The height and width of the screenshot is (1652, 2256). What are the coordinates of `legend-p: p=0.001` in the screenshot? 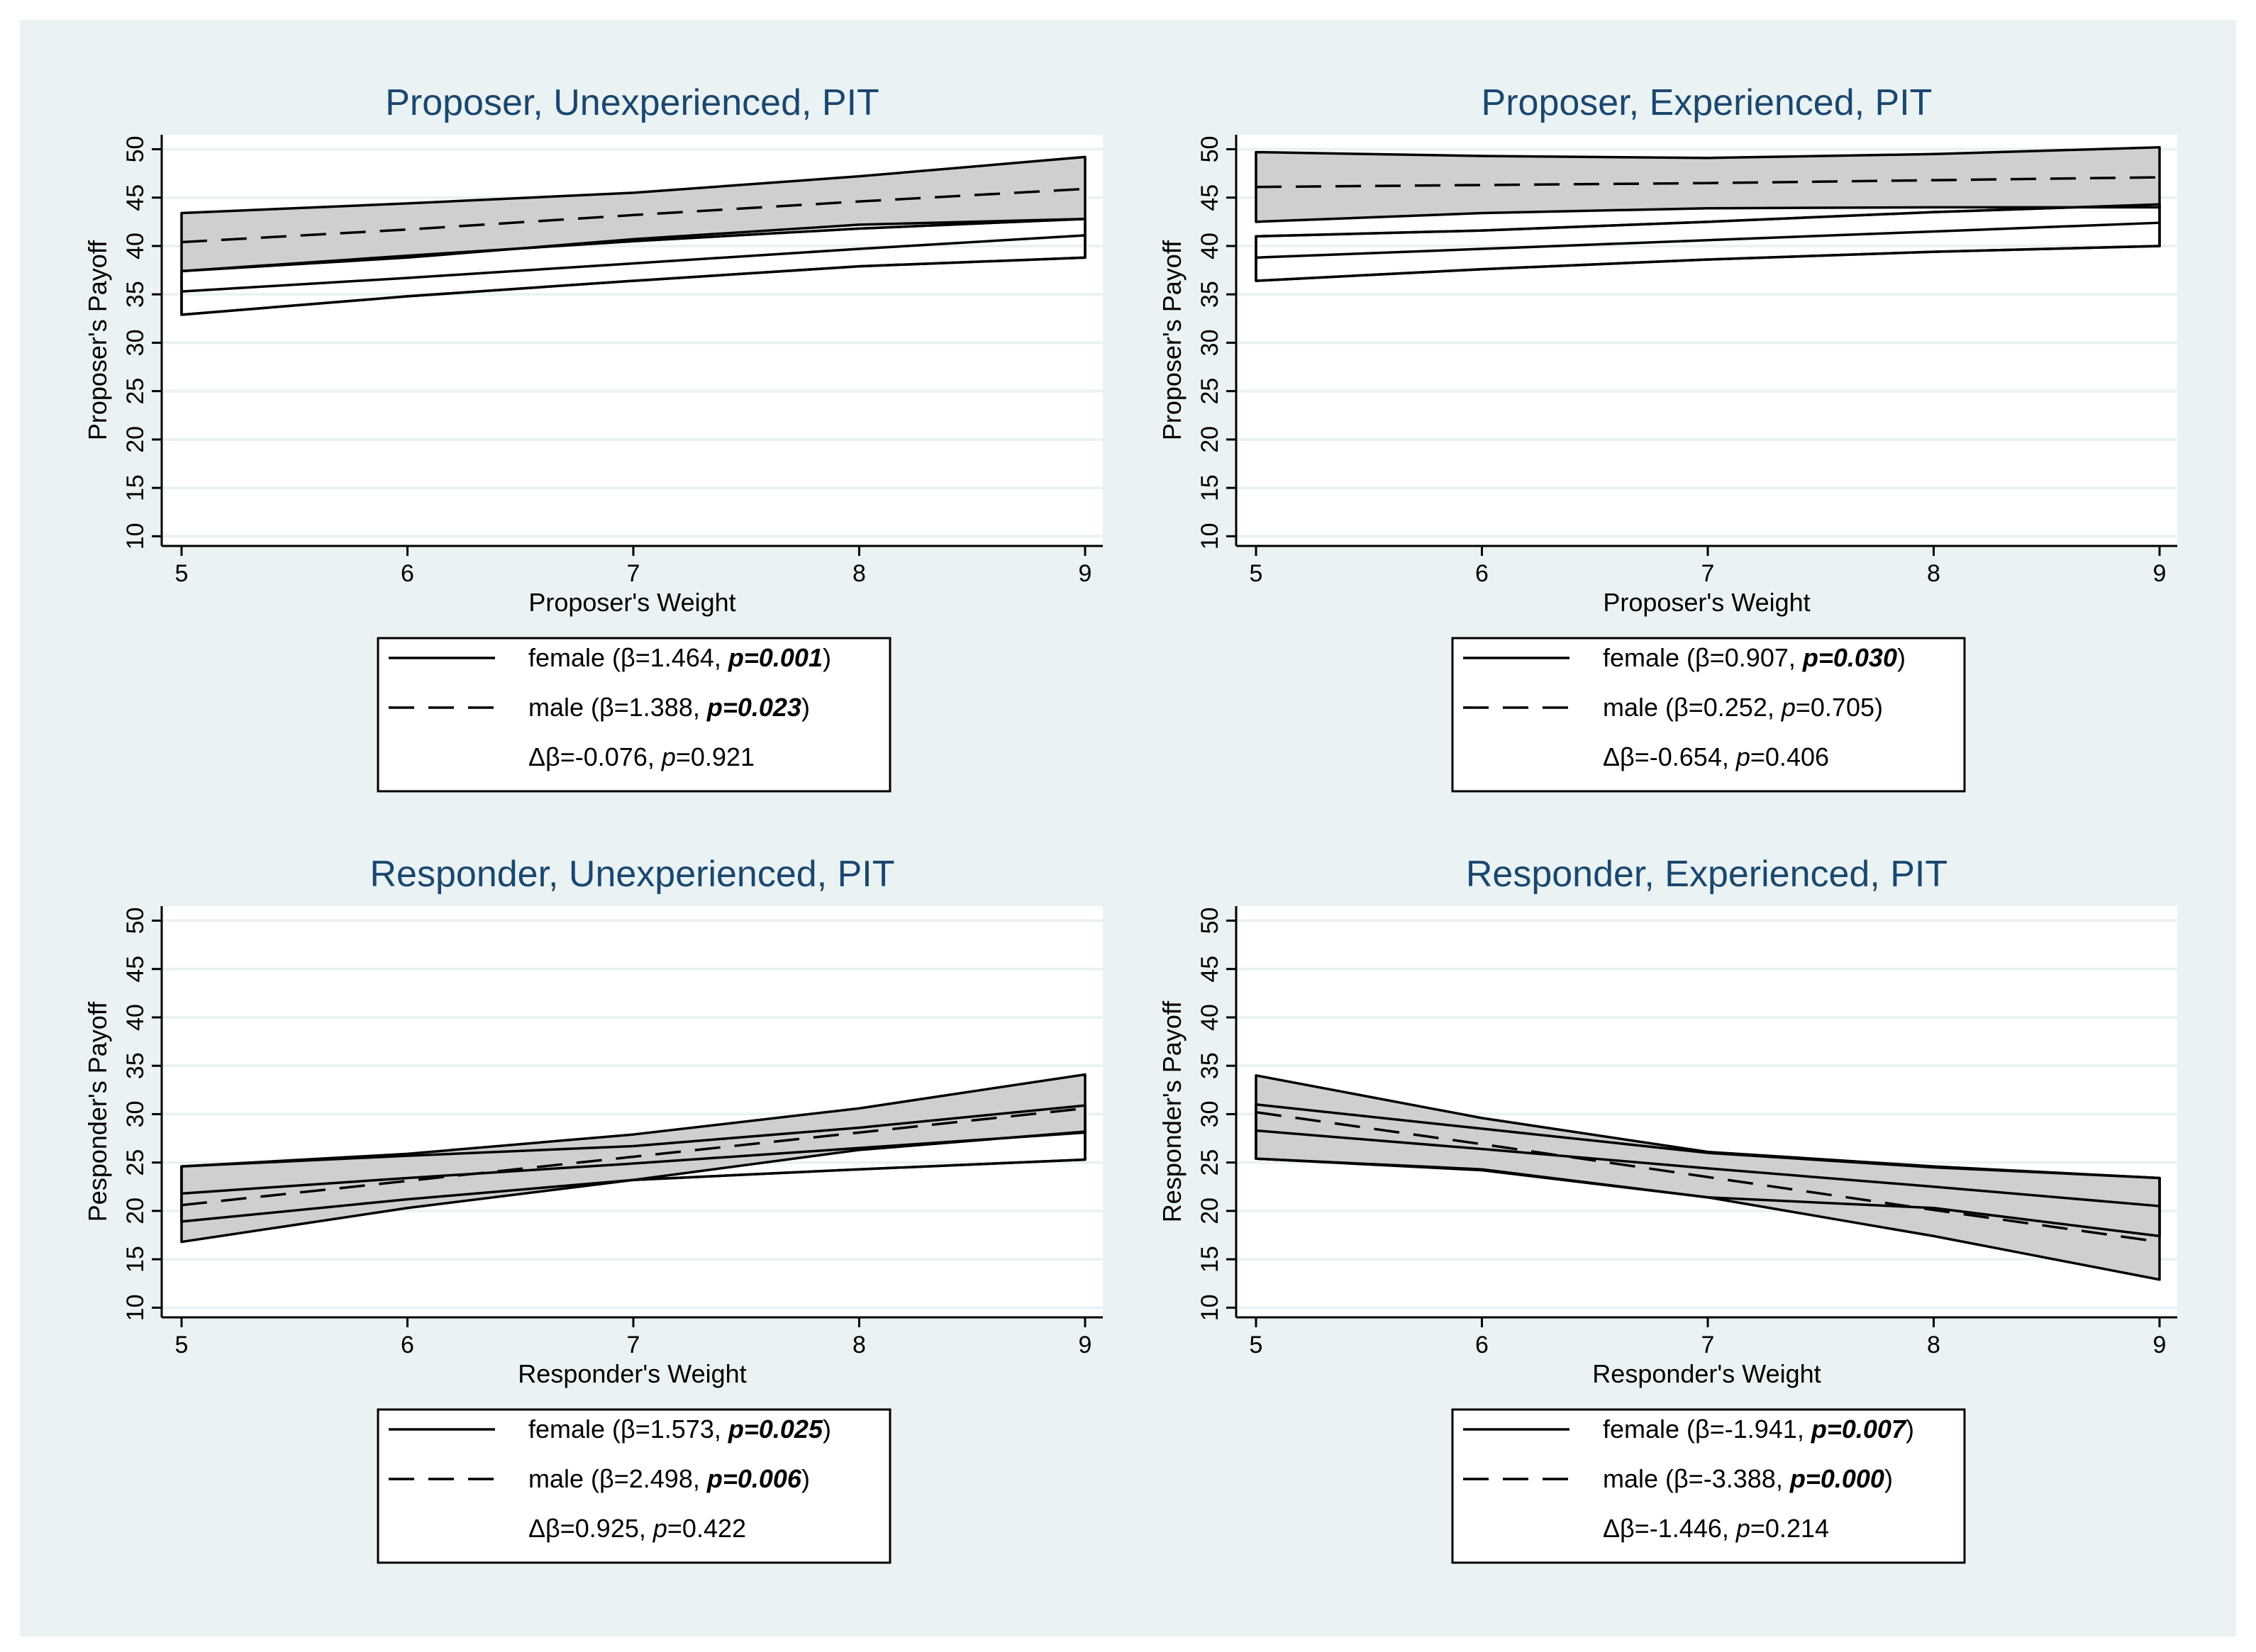 It's located at (775, 657).